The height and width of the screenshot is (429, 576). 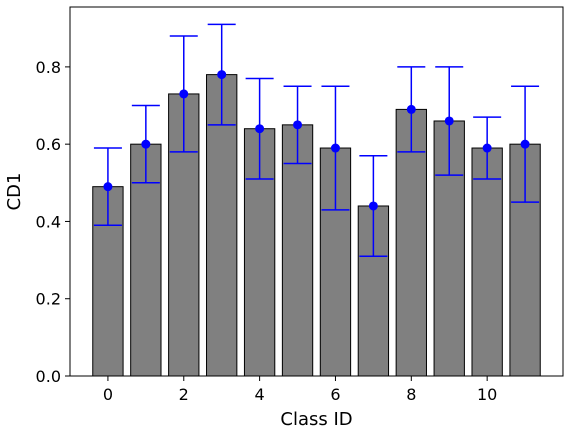 What do you see at coordinates (48, 376) in the screenshot?
I see `y-tick-label: 0.0` at bounding box center [48, 376].